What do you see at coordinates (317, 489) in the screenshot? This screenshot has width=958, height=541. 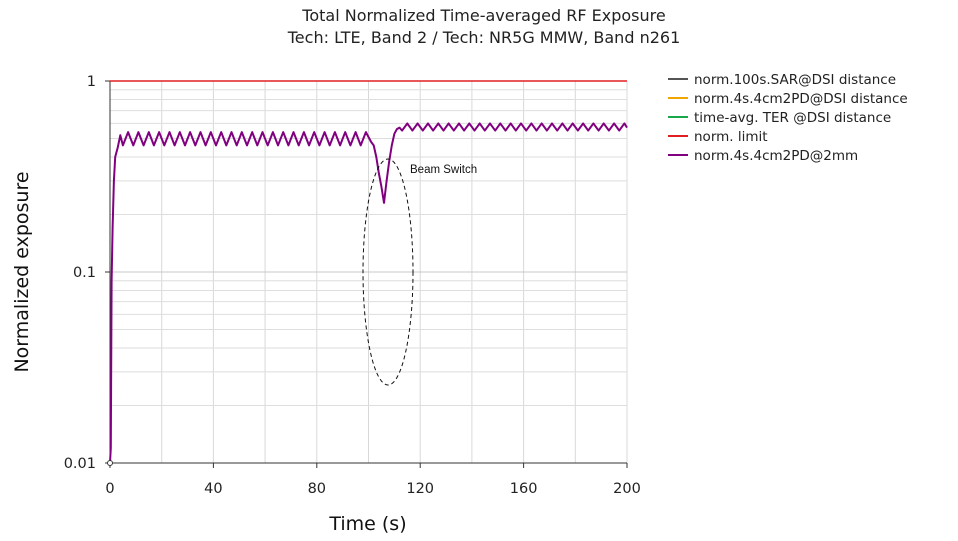 I see `x-tick-label: 80` at bounding box center [317, 489].